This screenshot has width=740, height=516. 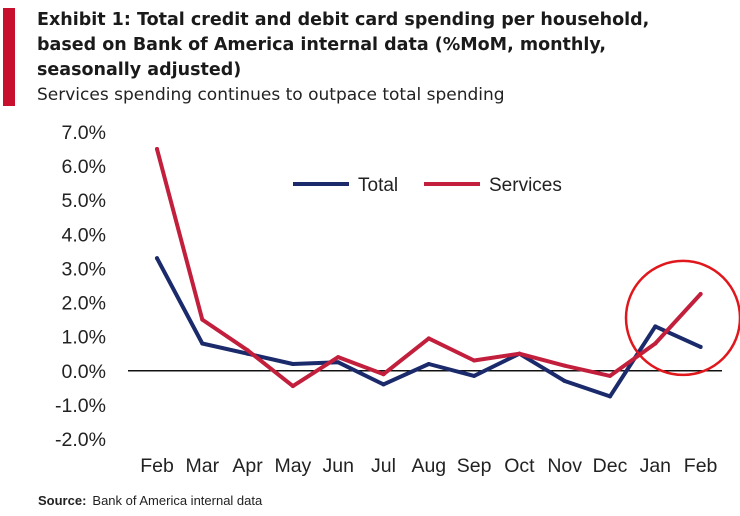 What do you see at coordinates (84, 201) in the screenshot?
I see `y-tick-label: 5.0%` at bounding box center [84, 201].